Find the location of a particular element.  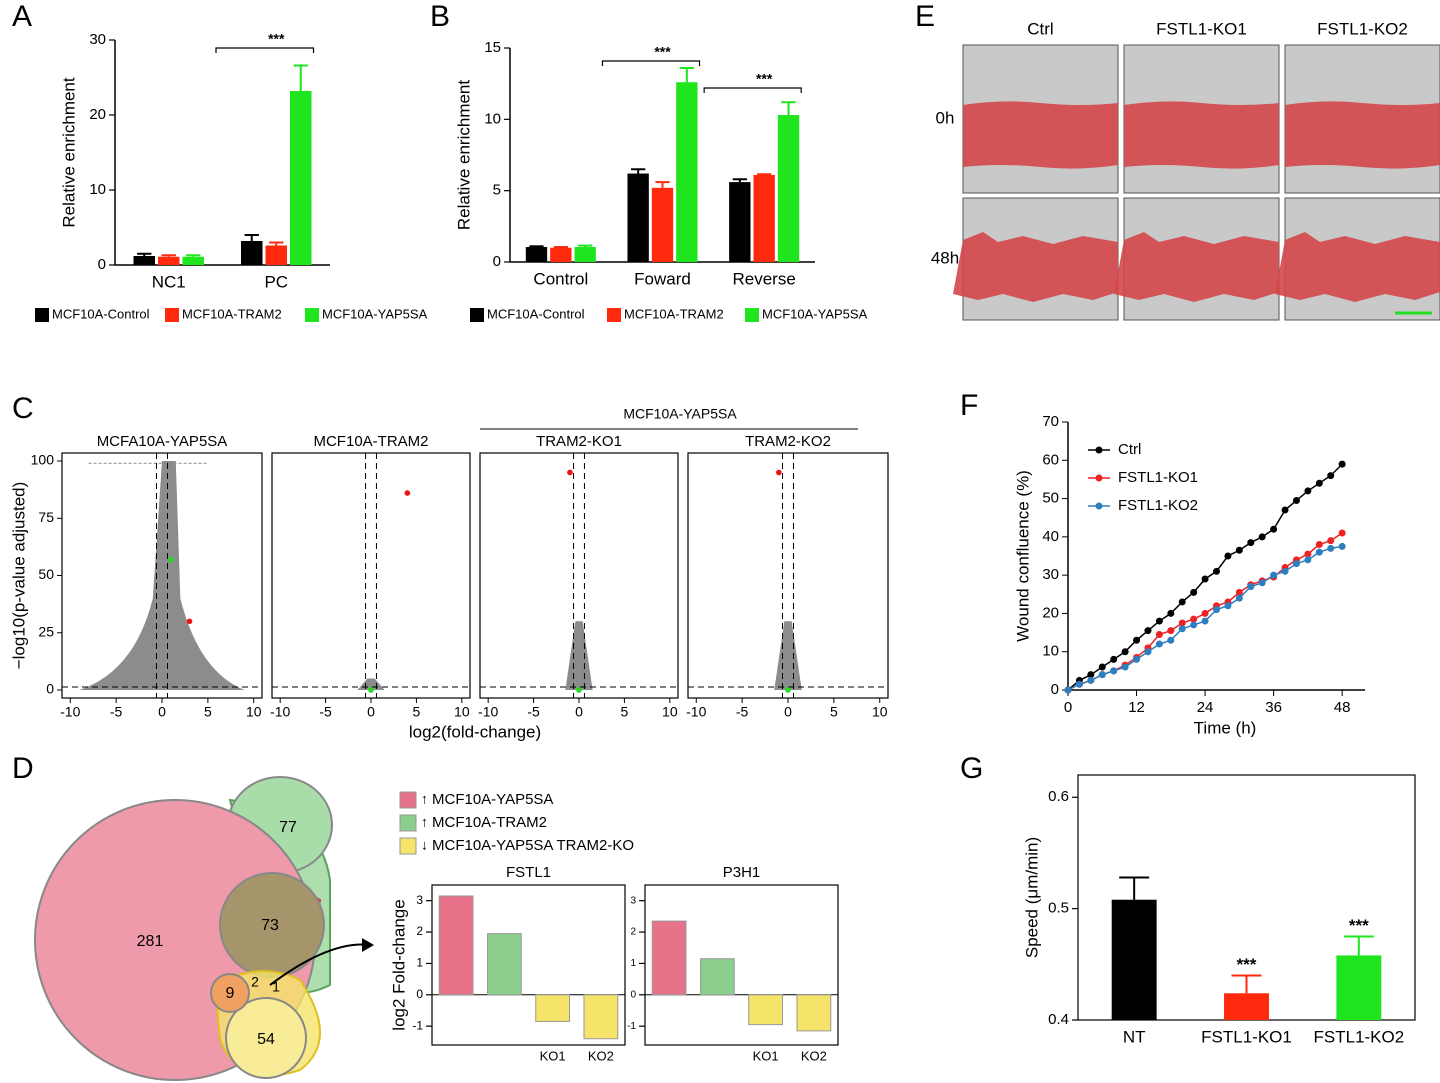

legend-marker is located at coordinates (1099, 478).